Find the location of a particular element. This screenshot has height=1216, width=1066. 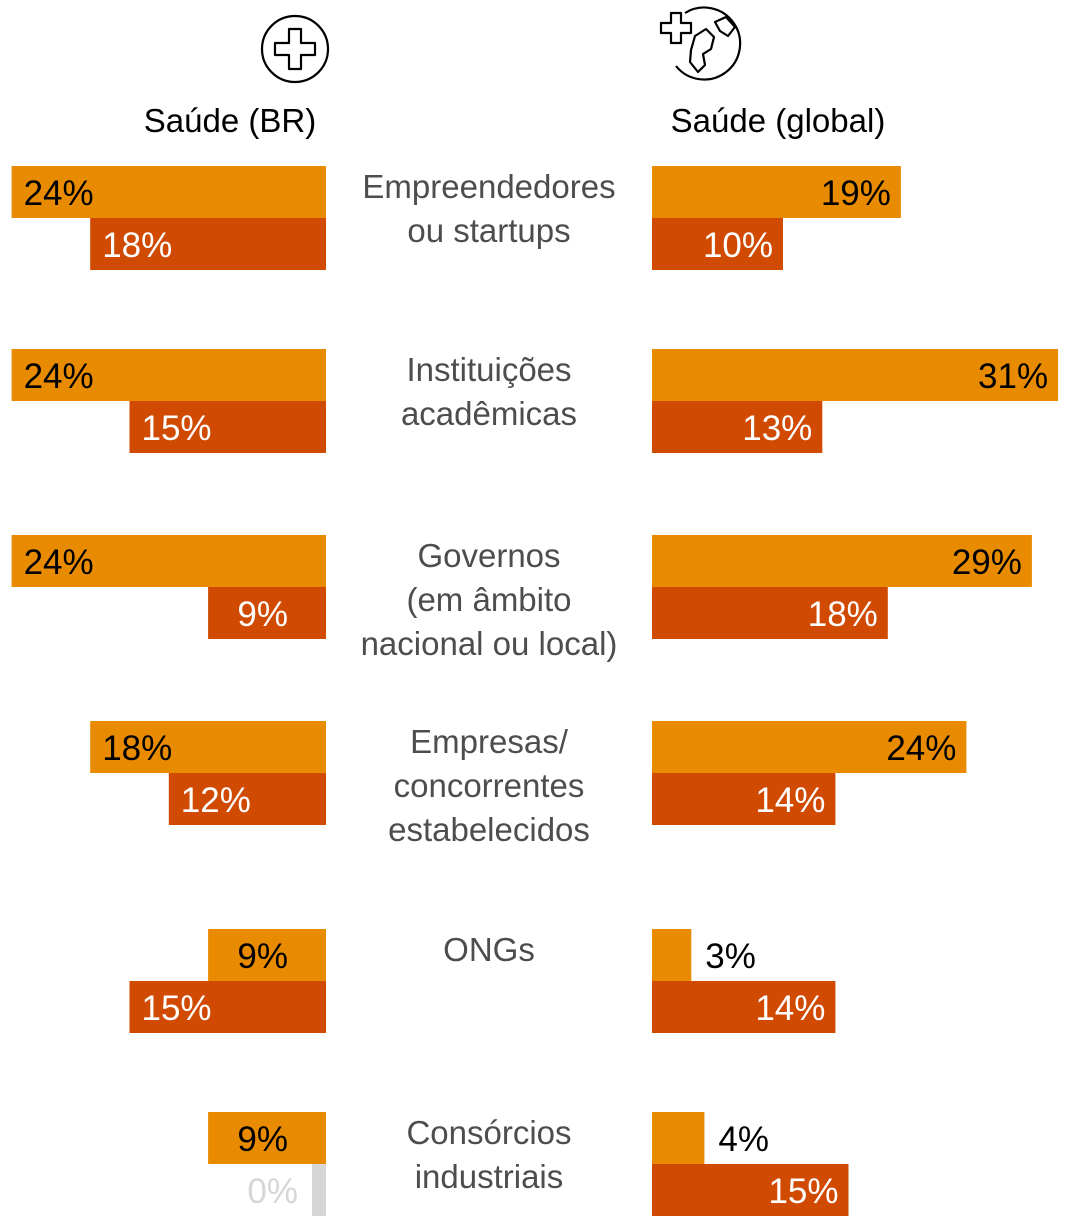

health-globe-icon is located at coordinates (700, 43).